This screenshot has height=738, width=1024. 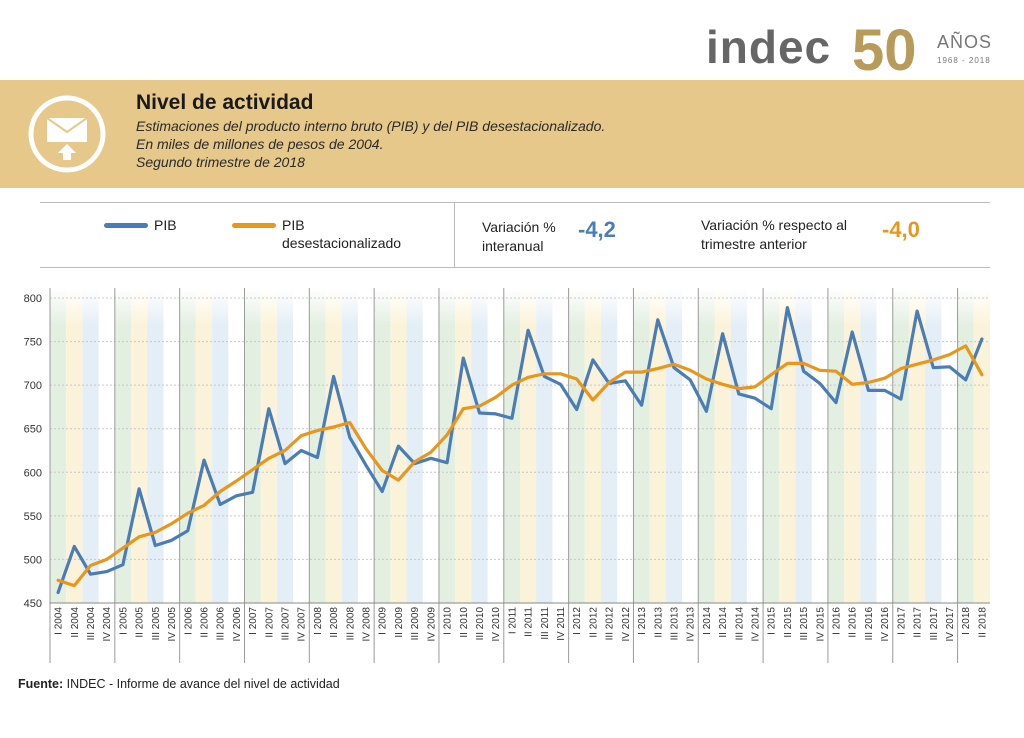 What do you see at coordinates (707, 621) in the screenshot?
I see `x-tick-label: I 2014` at bounding box center [707, 621].